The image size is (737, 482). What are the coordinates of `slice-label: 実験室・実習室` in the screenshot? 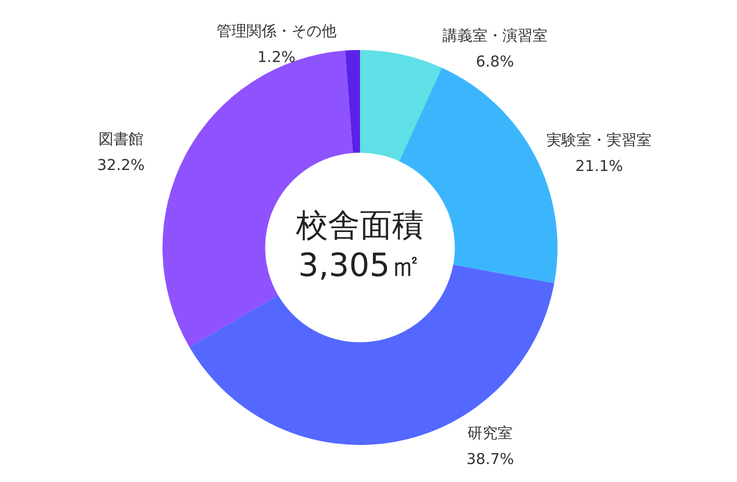 It's located at (599, 139).